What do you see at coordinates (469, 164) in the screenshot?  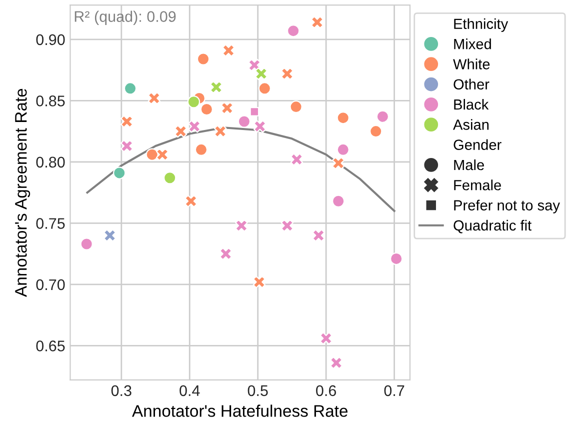 I see `legend-label: Male` at bounding box center [469, 164].